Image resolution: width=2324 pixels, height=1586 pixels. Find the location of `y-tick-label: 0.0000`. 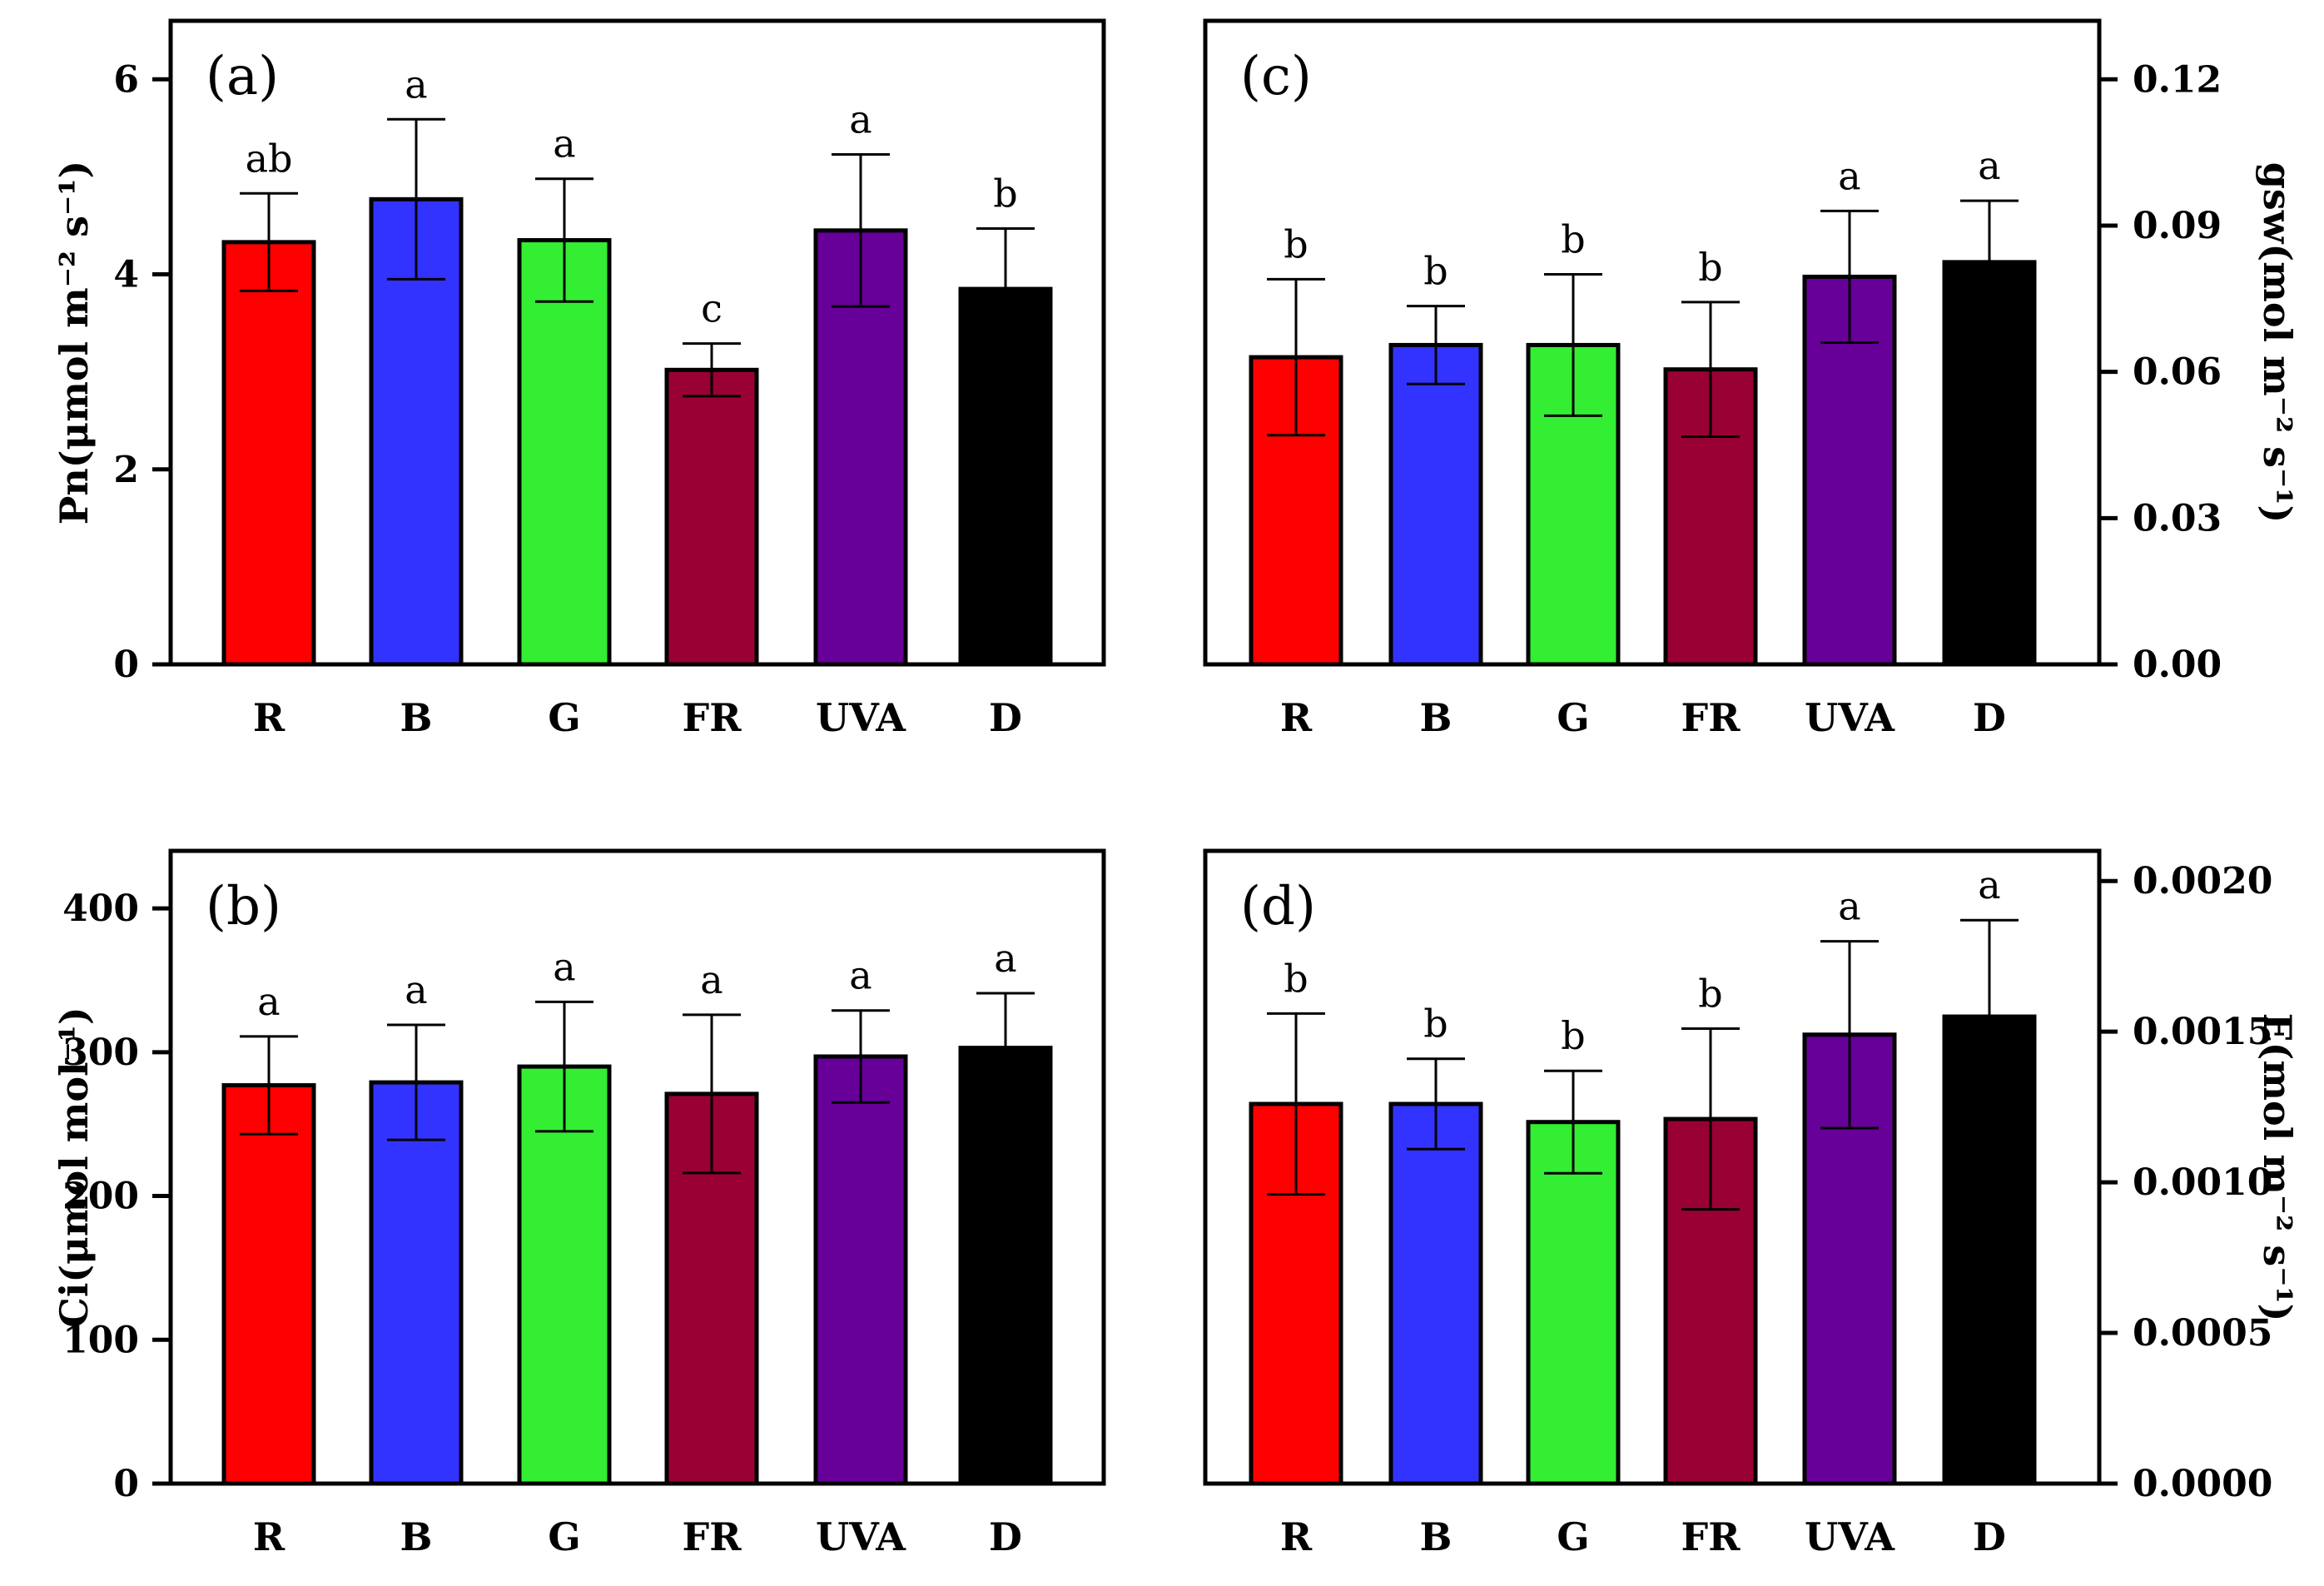

y-tick-label: 0.0000 is located at coordinates (2202, 1484).